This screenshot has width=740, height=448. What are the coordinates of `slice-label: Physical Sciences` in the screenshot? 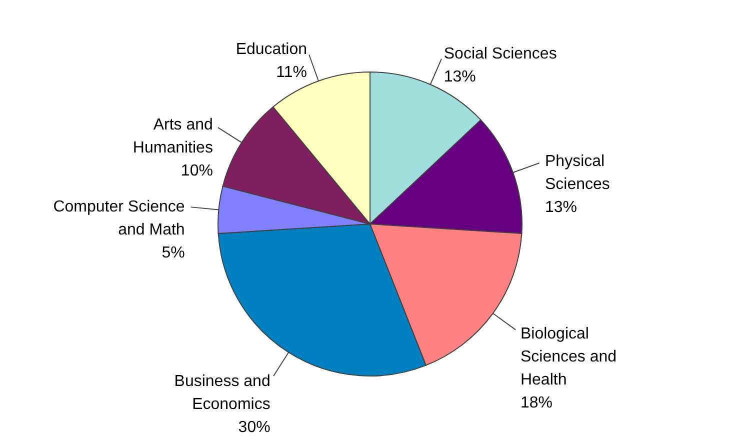 It's located at (577, 172).